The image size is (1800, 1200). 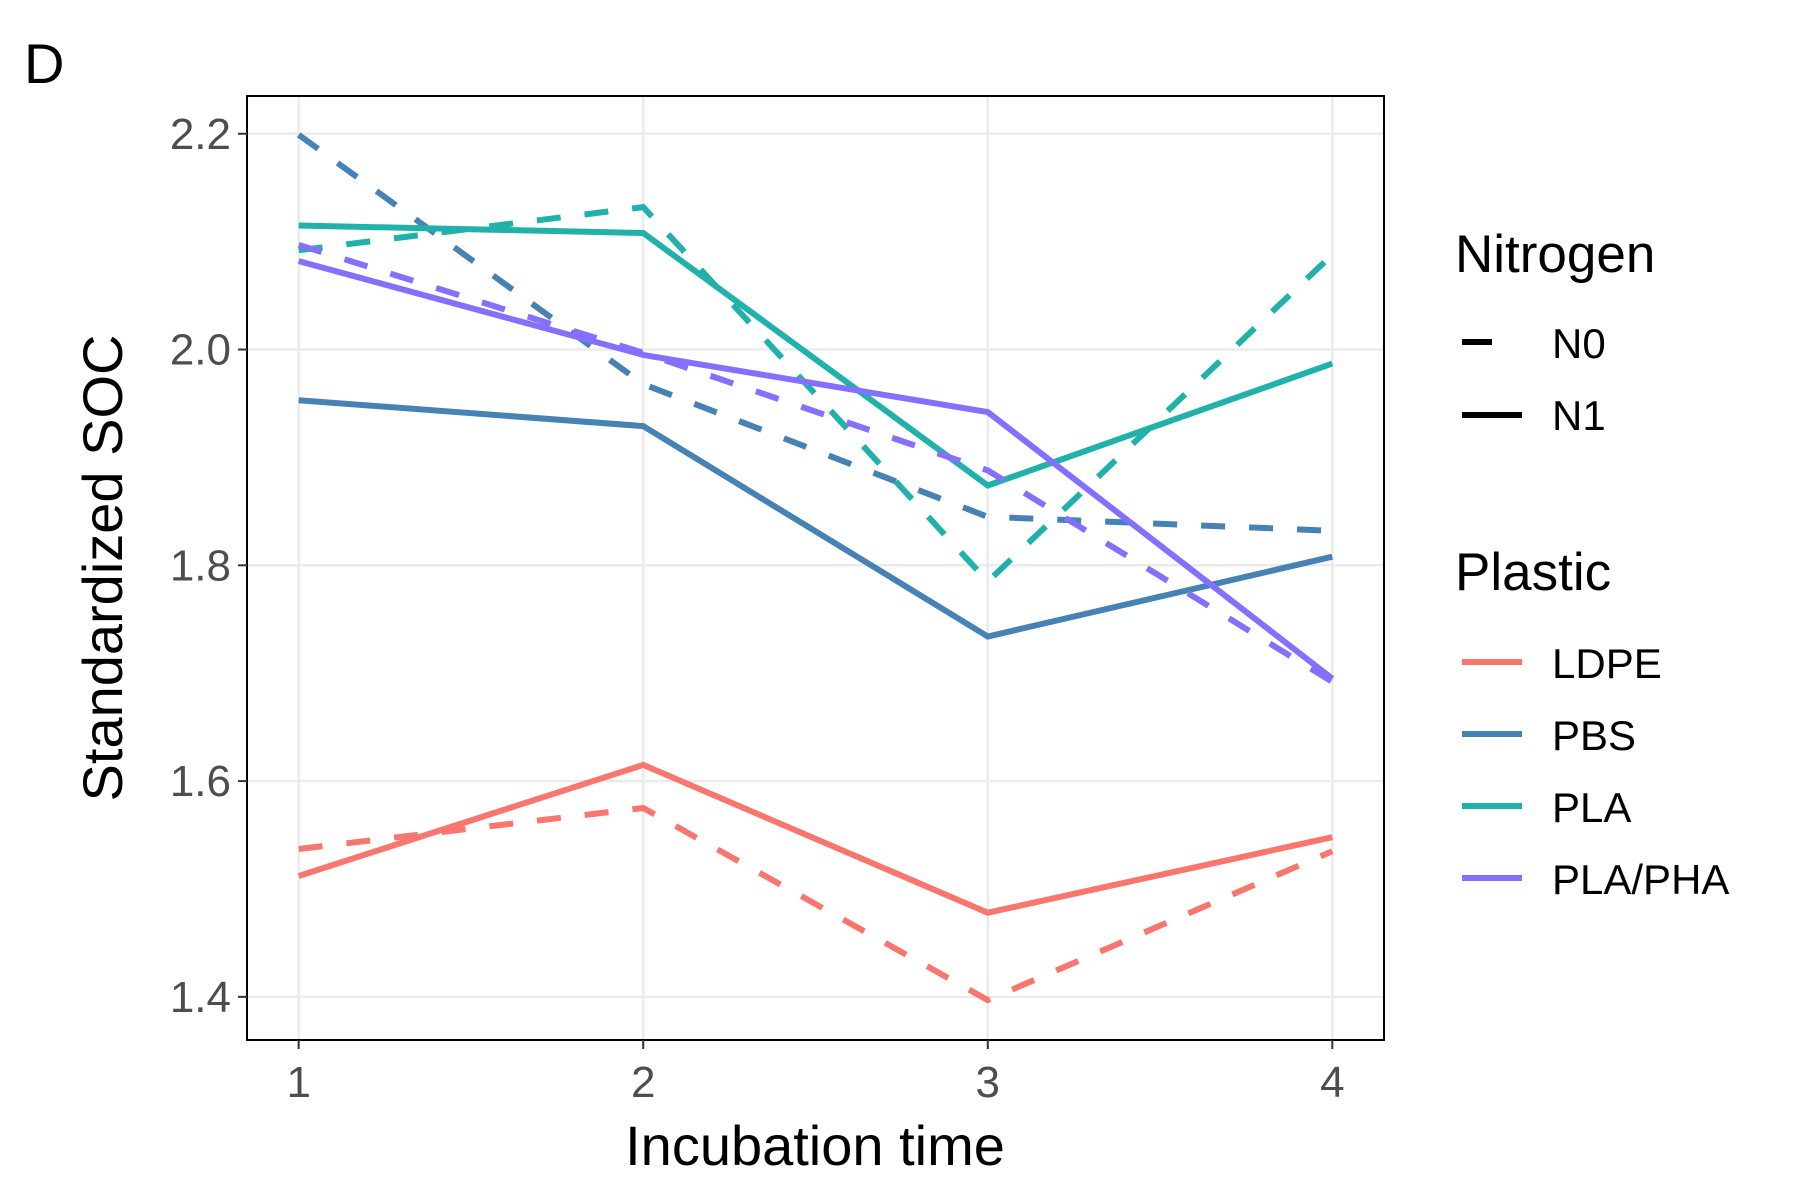 I want to click on x-axis-title: Incubation time, so click(x=815, y=1145).